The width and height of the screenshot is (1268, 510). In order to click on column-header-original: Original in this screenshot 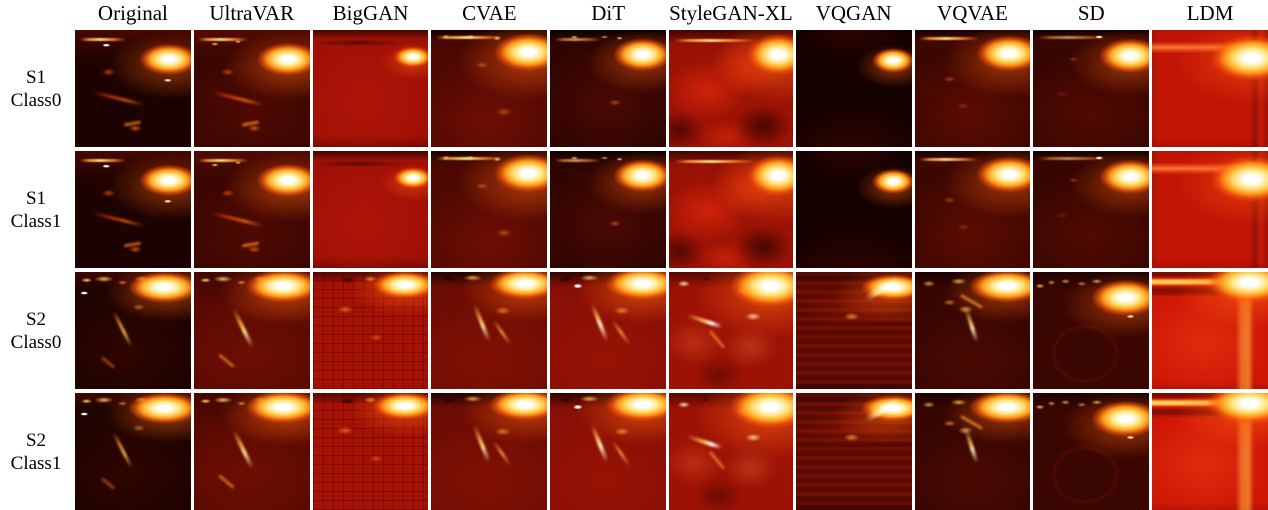, I will do `click(132, 12)`.